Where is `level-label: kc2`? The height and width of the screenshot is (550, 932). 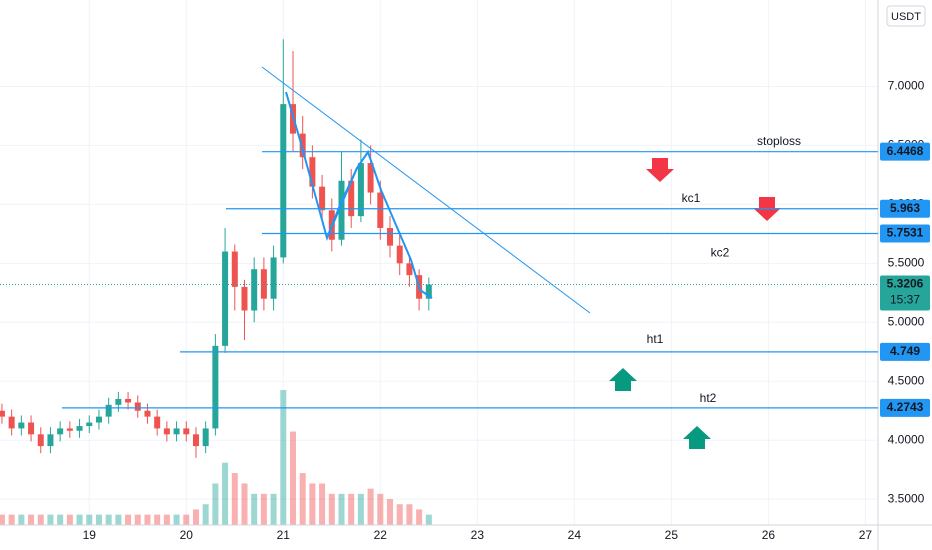 level-label: kc2 is located at coordinates (720, 253).